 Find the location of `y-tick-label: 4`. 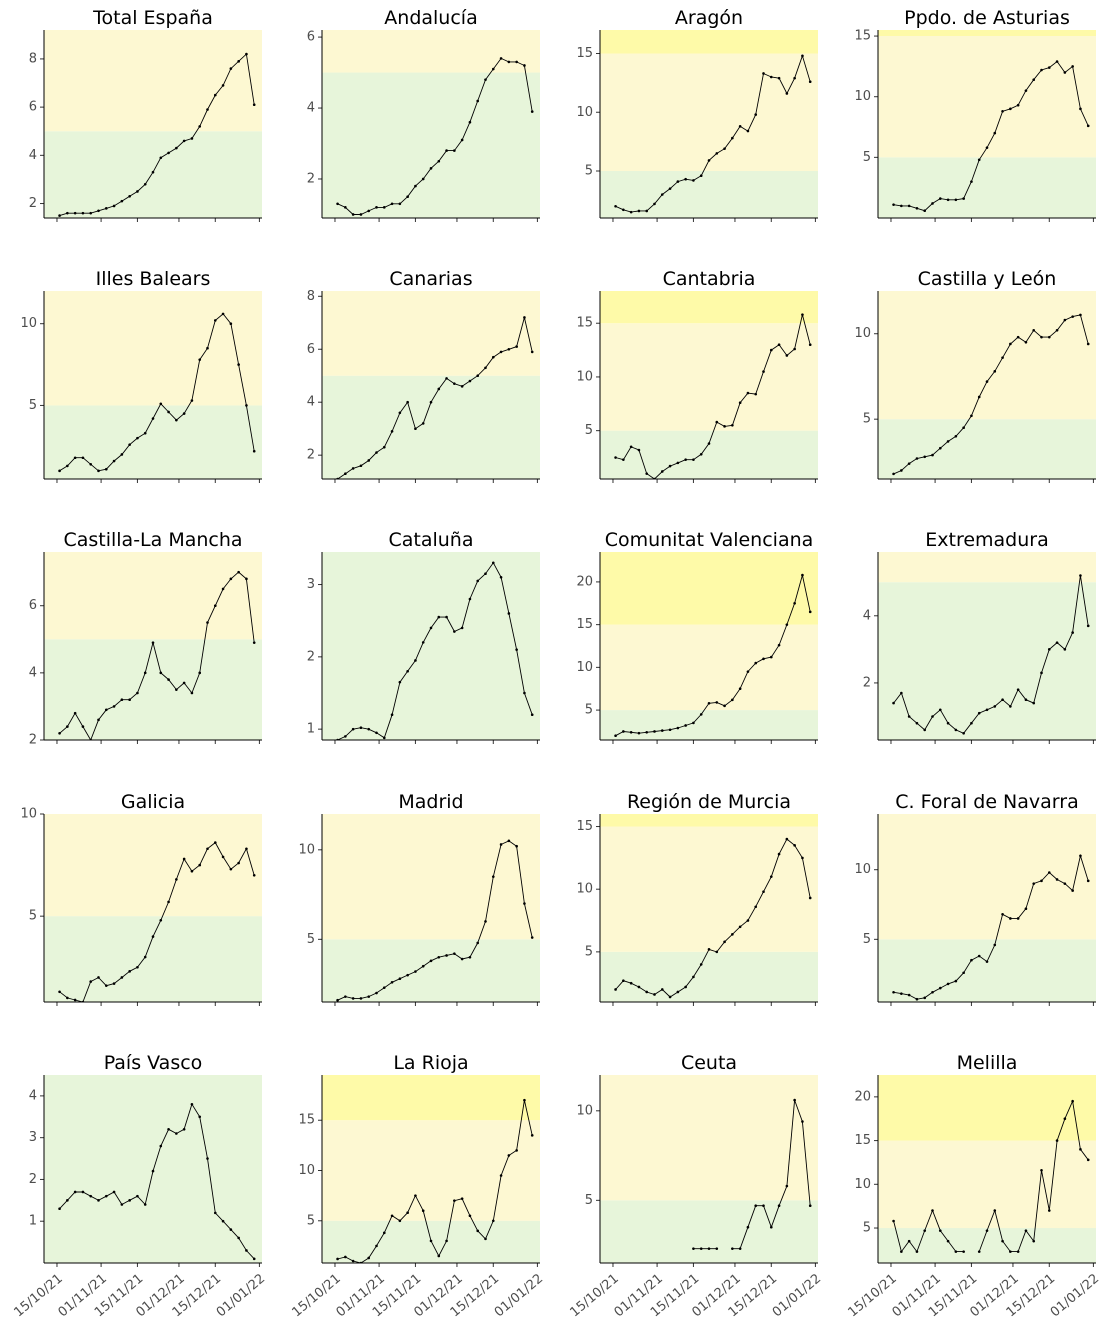

y-tick-label: 4 is located at coordinates (311, 402).